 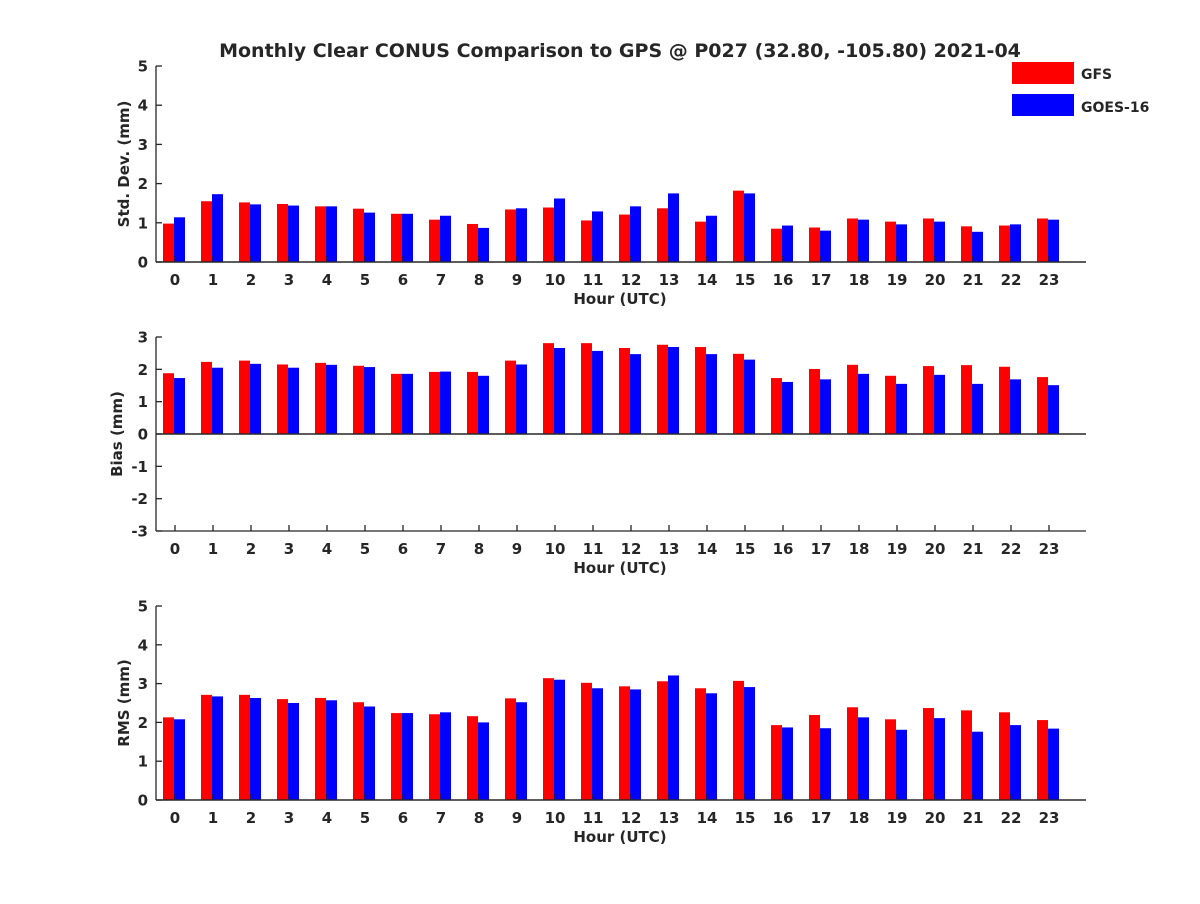 I want to click on x-tick-label: 2, so click(x=251, y=549).